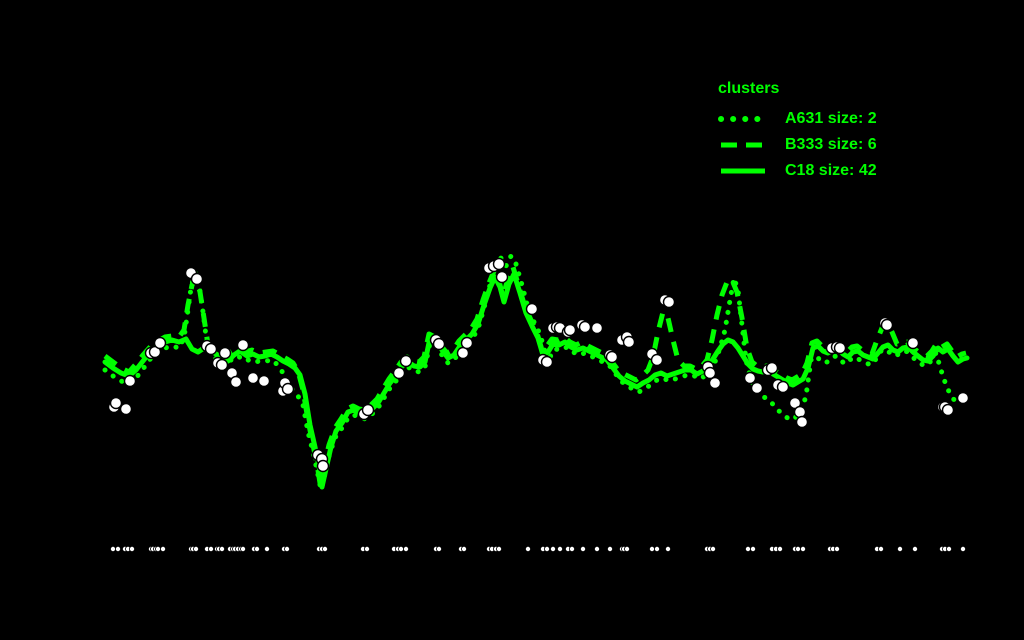 The width and height of the screenshot is (1024, 640). I want to click on legend-swatch-solid-icon, so click(743, 171).